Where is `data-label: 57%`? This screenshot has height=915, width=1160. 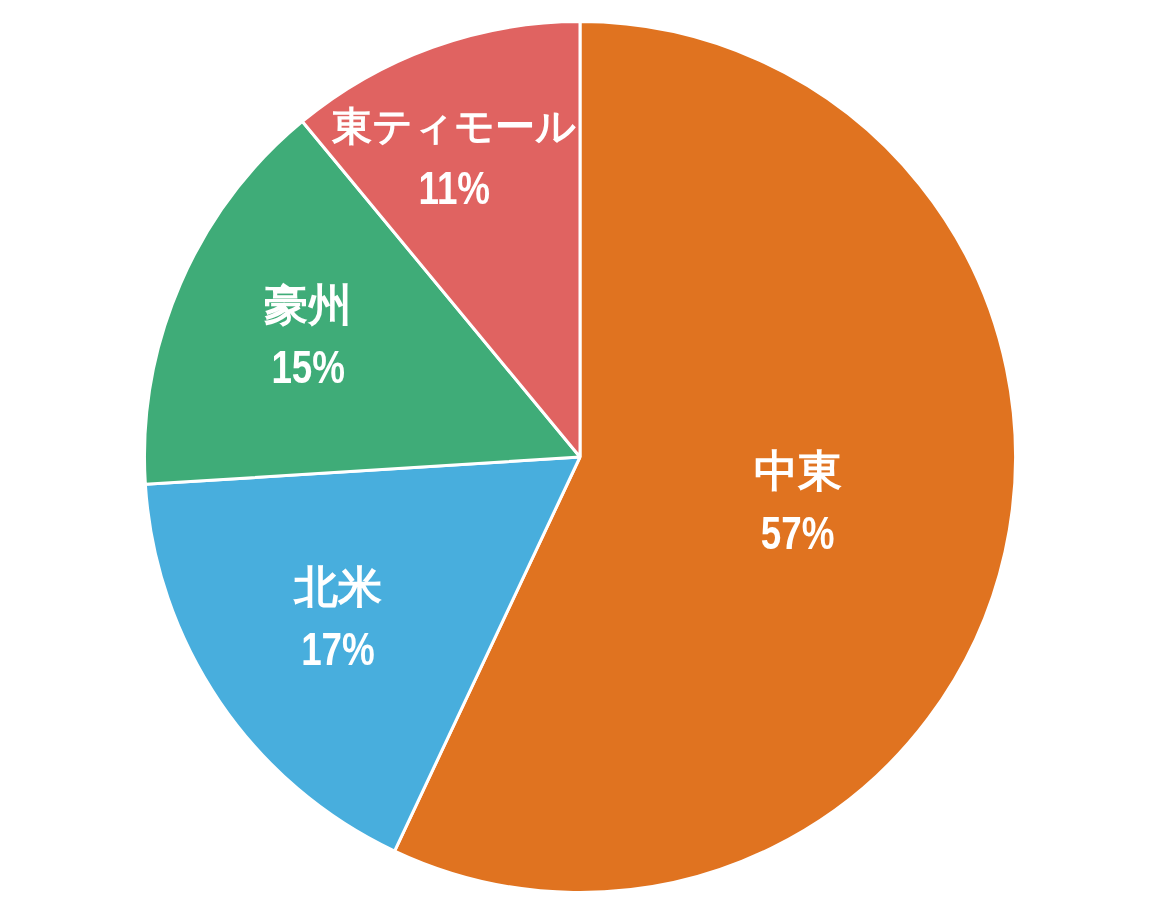
data-label: 57% is located at coordinates (797, 533).